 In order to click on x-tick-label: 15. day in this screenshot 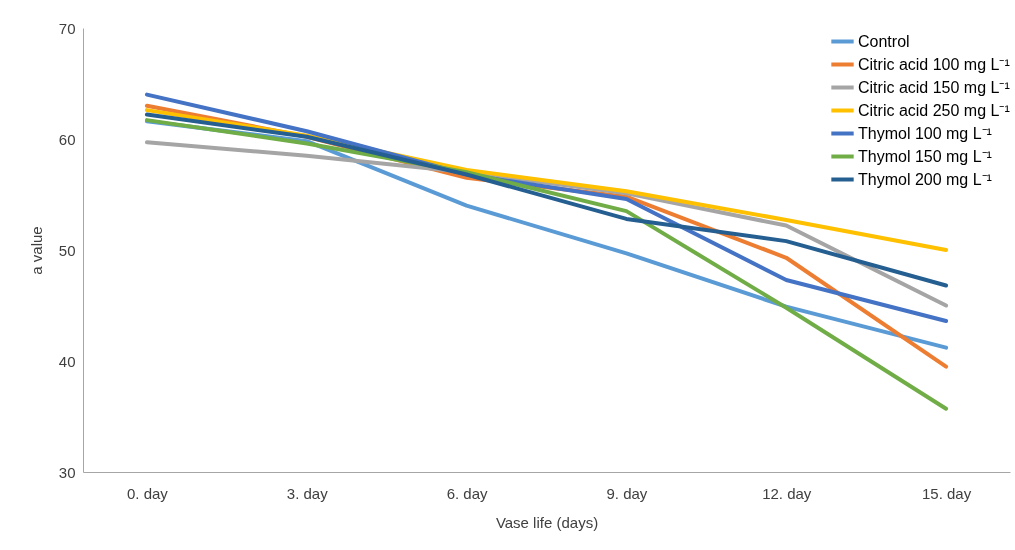, I will do `click(946, 493)`.